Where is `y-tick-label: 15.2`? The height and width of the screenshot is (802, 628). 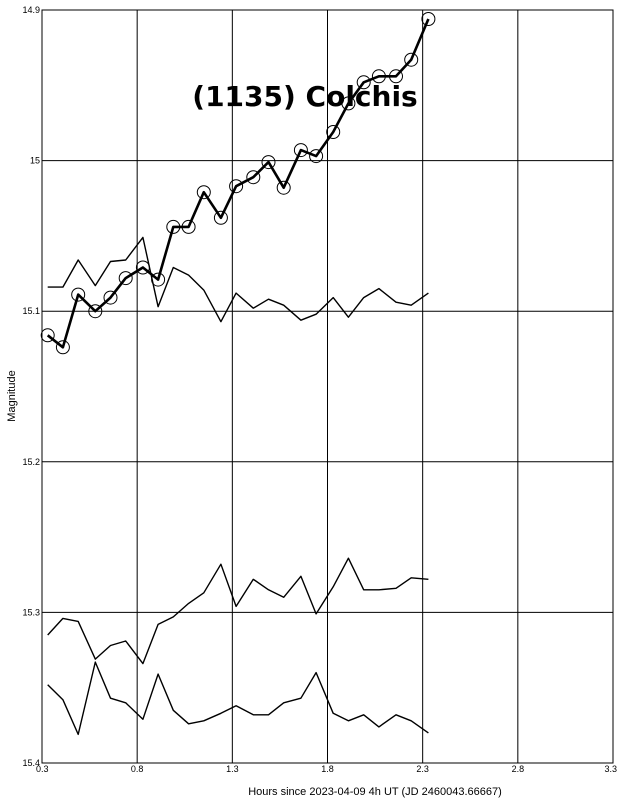
y-tick-label: 15.2 is located at coordinates (31, 462).